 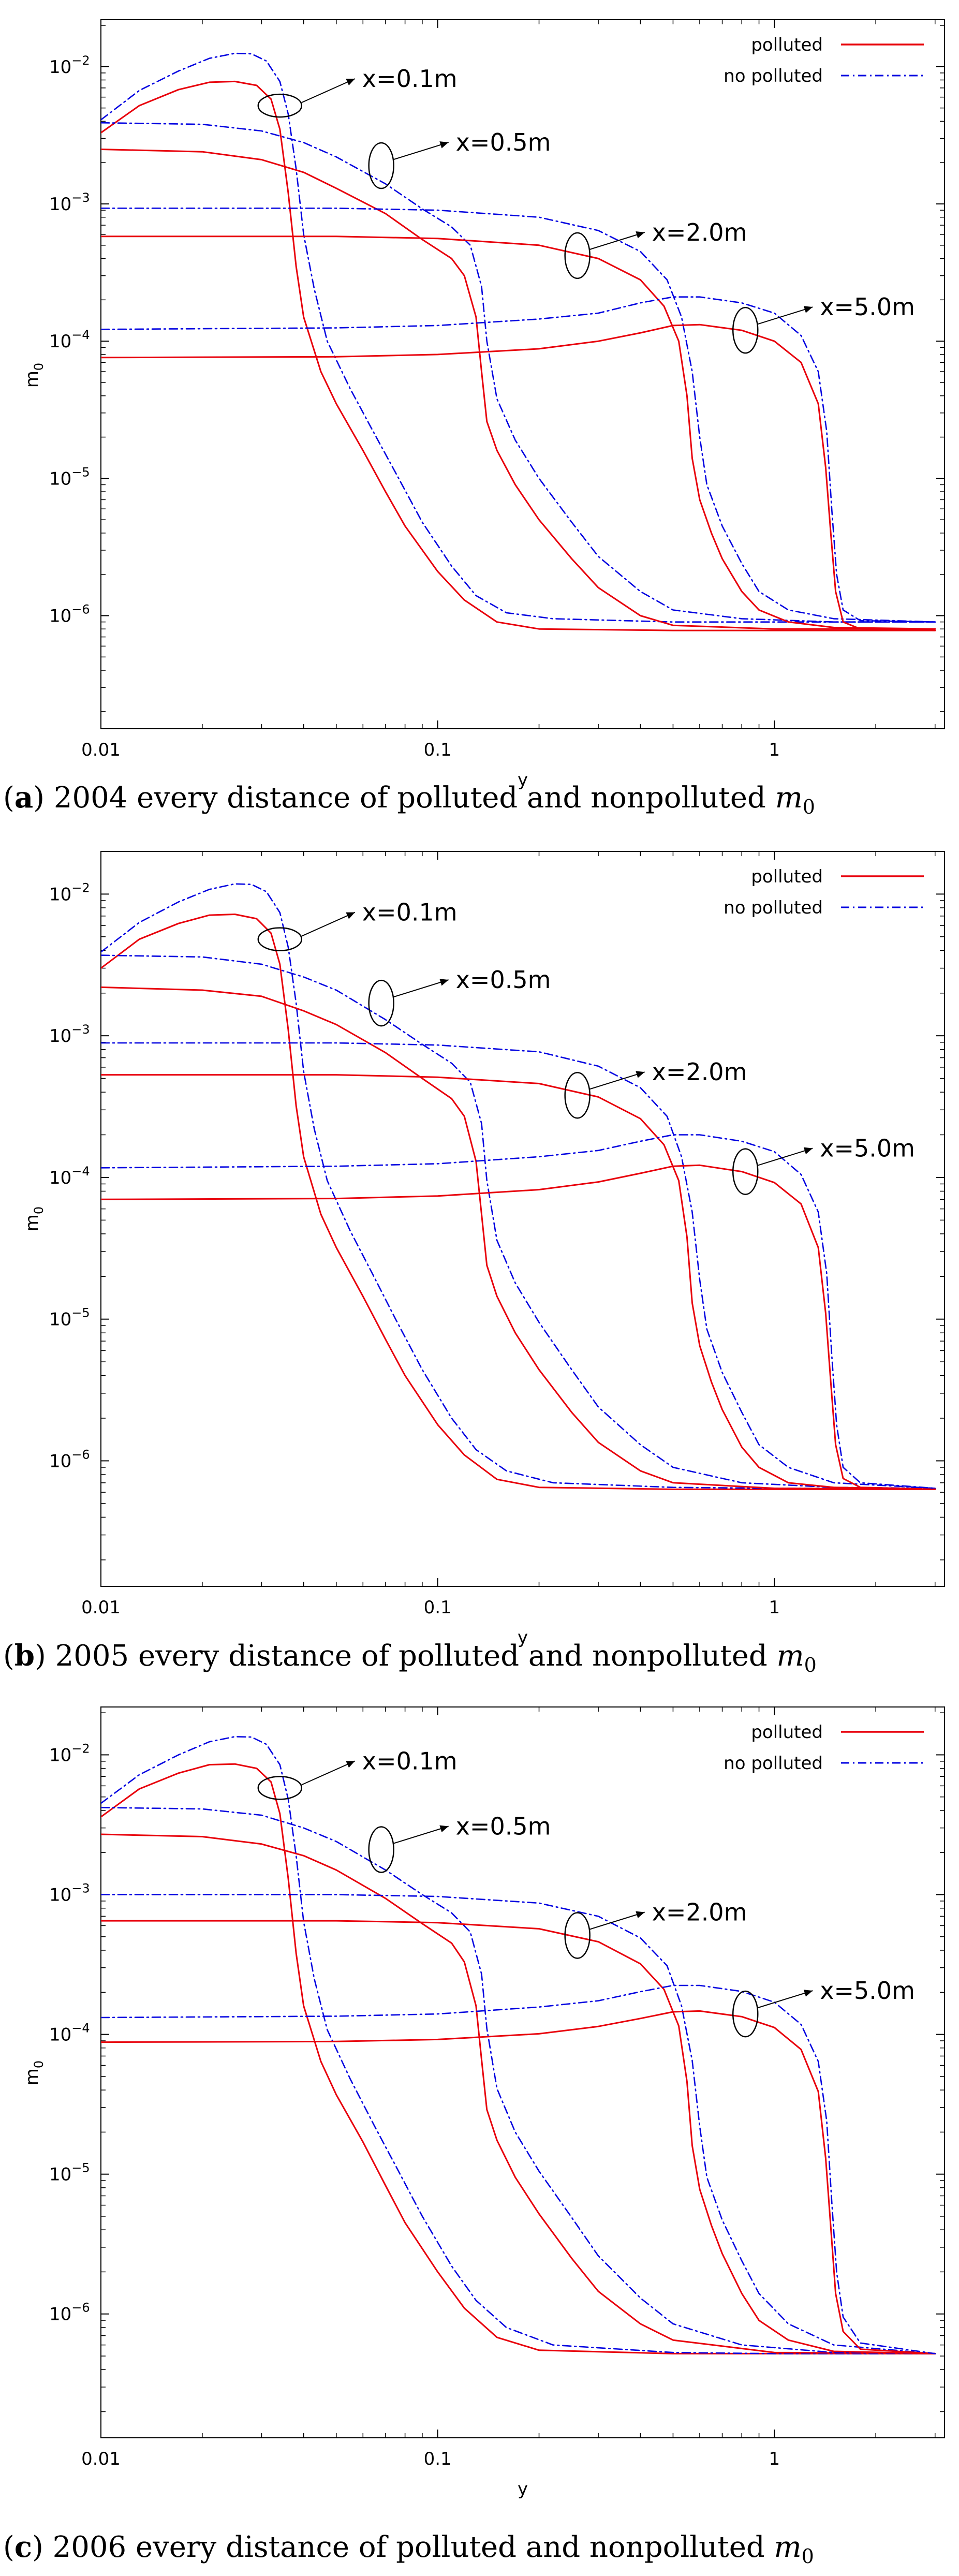 I want to click on y-tick-exponent: −3, so click(x=80, y=1889).